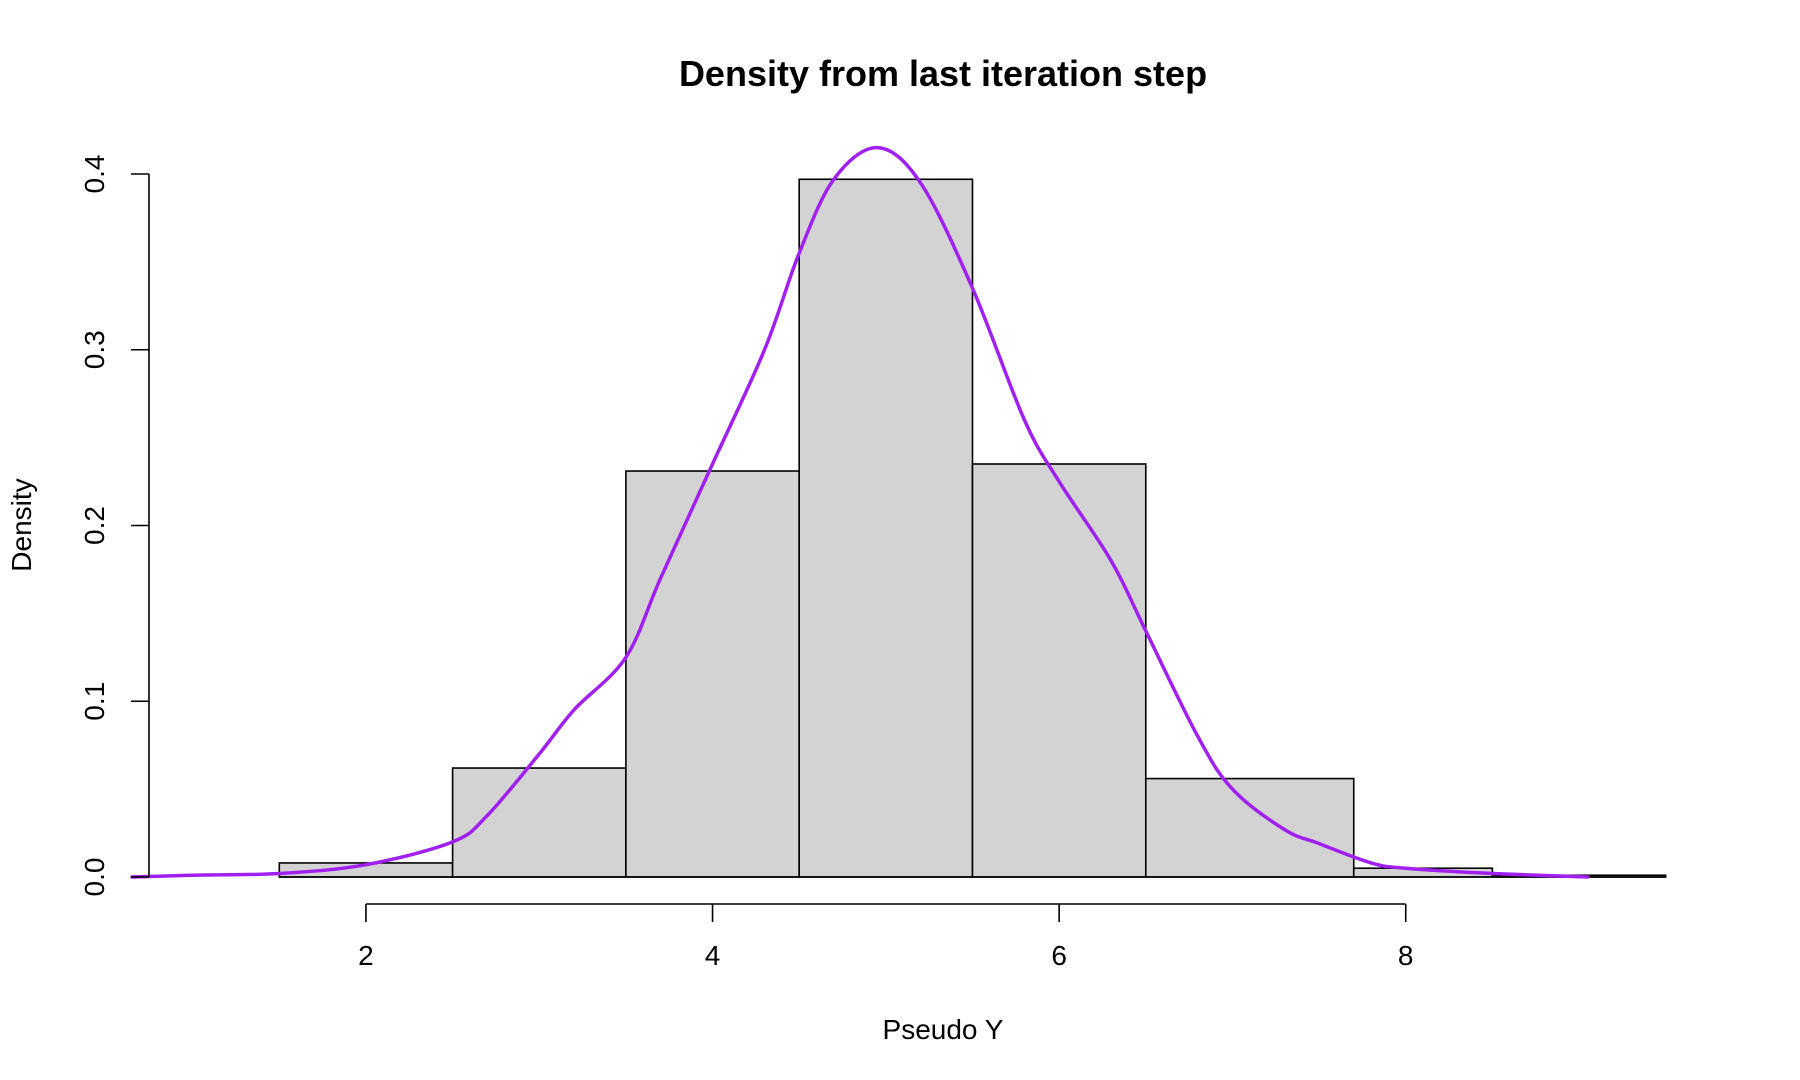 The height and width of the screenshot is (1080, 1800). Describe the element at coordinates (943, 73) in the screenshot. I see `chart-title: Density from last iteration step` at that location.